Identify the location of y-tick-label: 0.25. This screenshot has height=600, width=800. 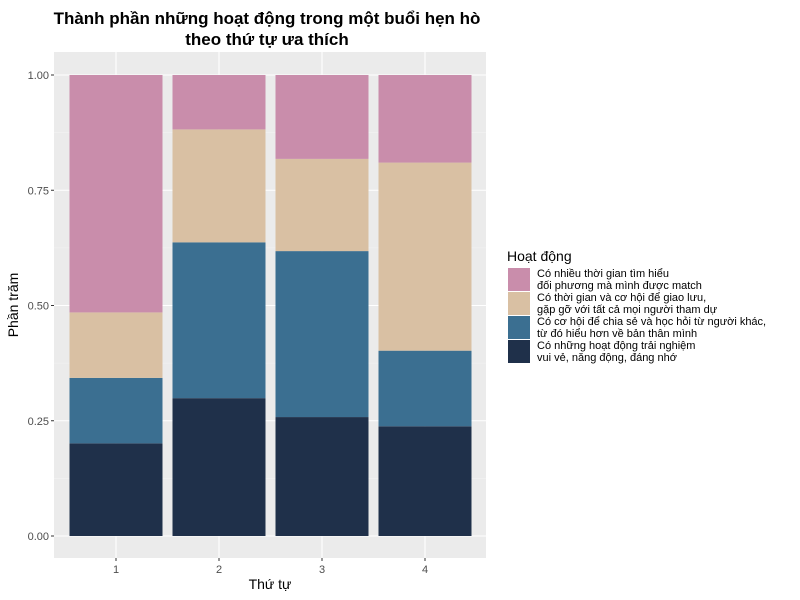
(38, 422).